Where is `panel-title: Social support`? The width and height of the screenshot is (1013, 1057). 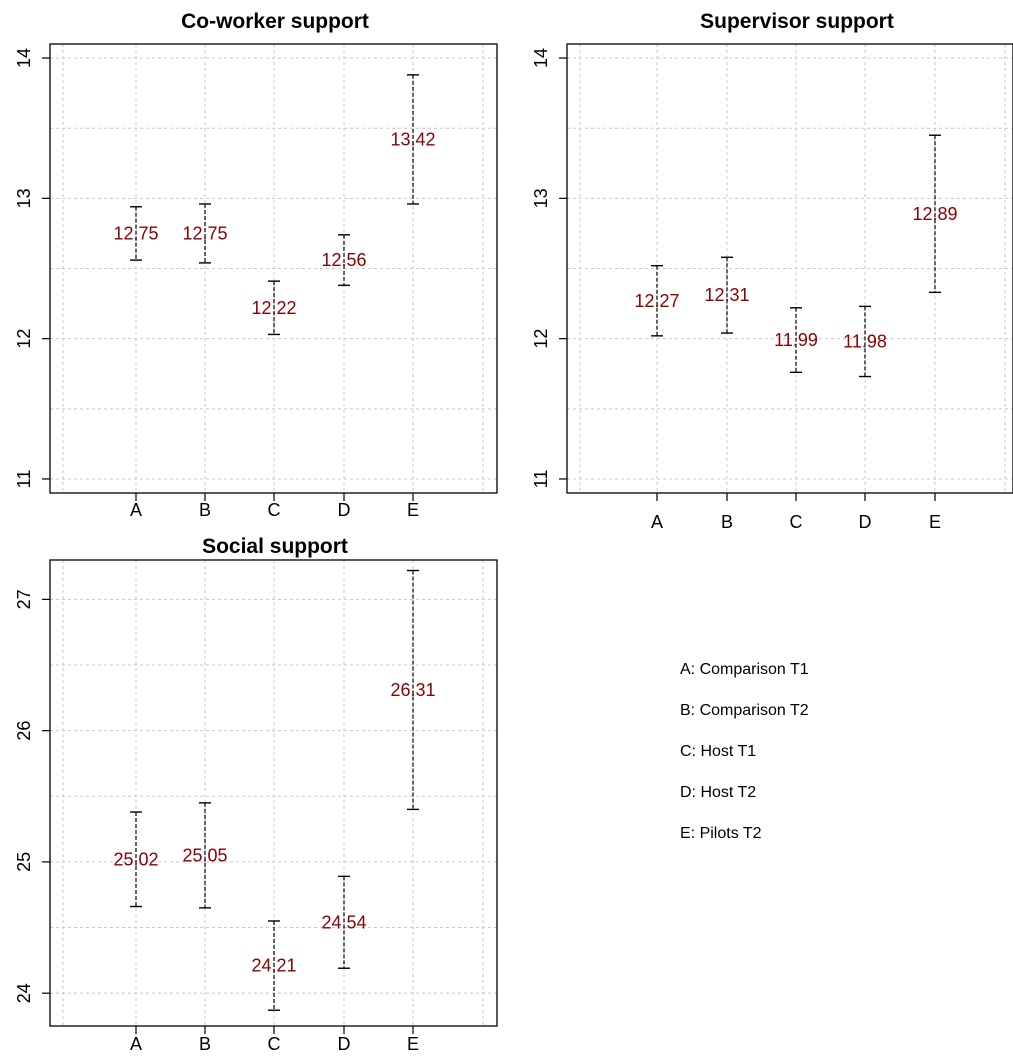 panel-title: Social support is located at coordinates (275, 546).